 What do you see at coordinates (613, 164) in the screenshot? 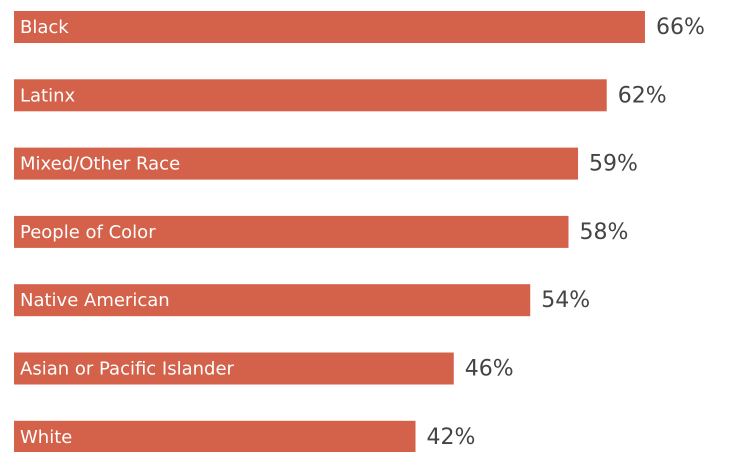
I see `value-label: 59%` at bounding box center [613, 164].